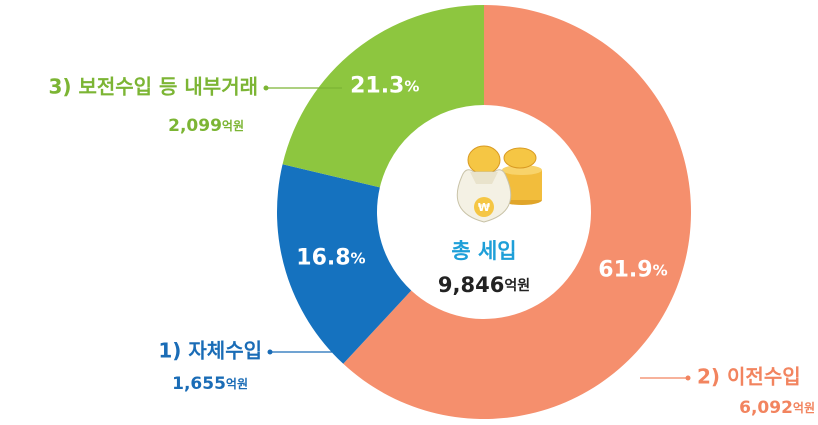 This screenshot has width=818, height=425. What do you see at coordinates (330, 258) in the screenshot?
I see `percent-label: 16.8%` at bounding box center [330, 258].